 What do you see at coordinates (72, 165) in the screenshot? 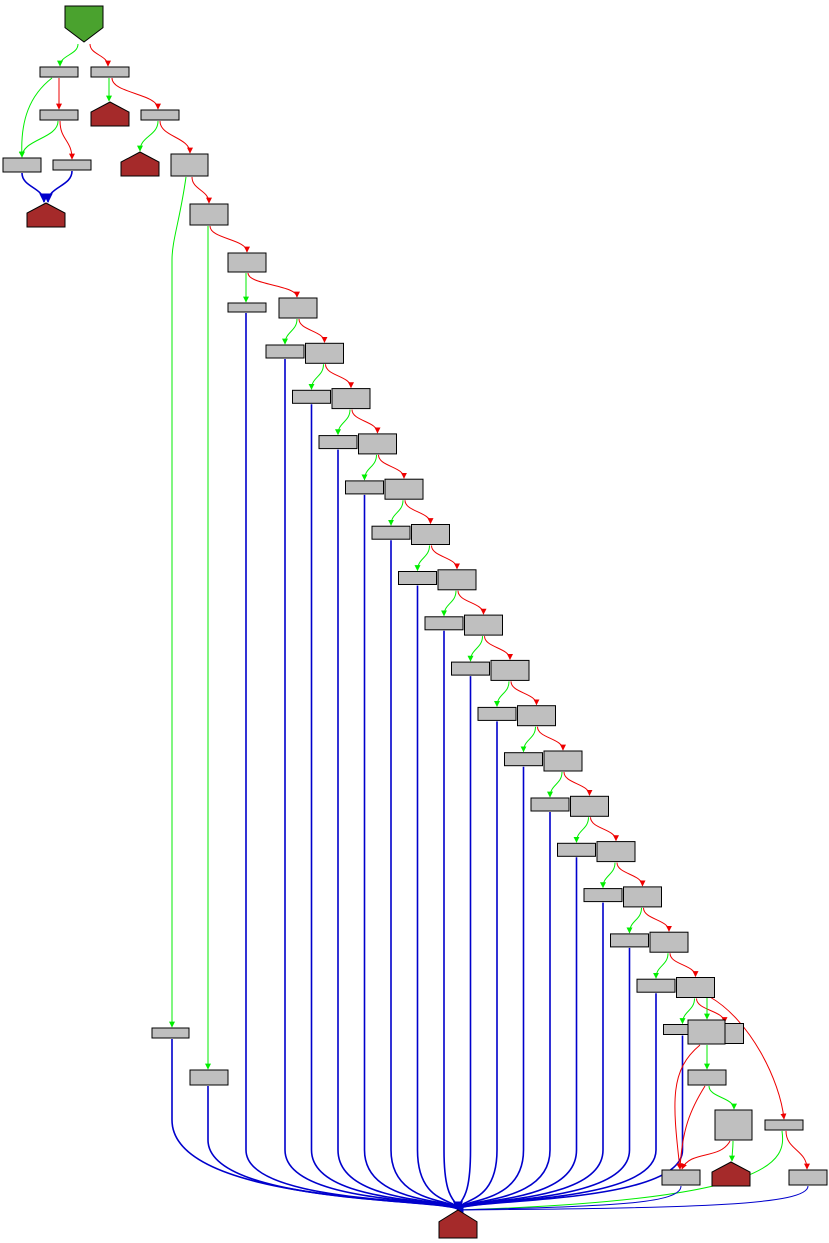
I see `block-c2` at bounding box center [72, 165].